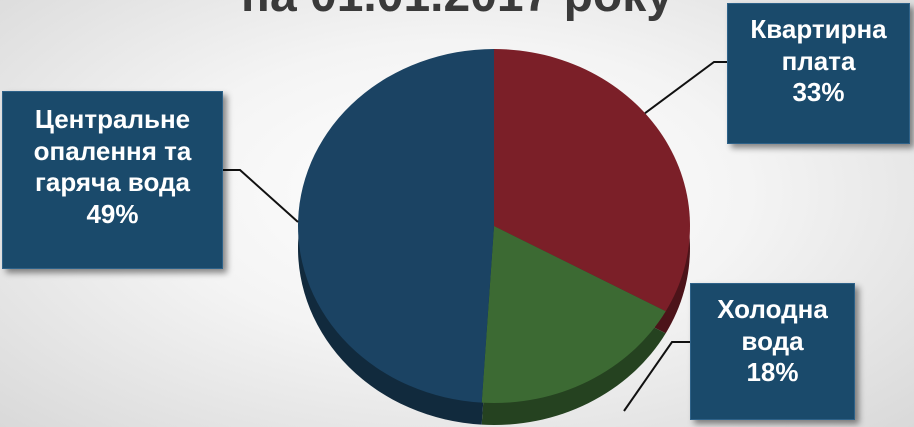 This screenshot has width=914, height=427. What do you see at coordinates (686, 87) in the screenshot?
I see `leader-line-rent` at bounding box center [686, 87].